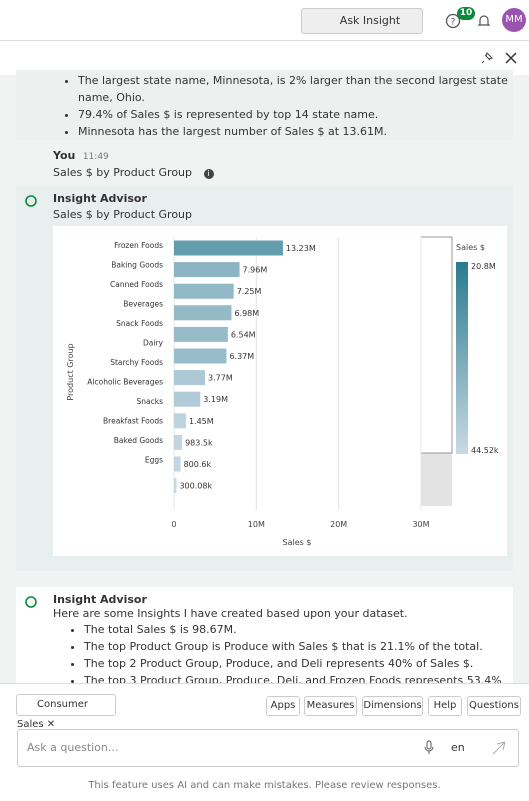  I want to click on toolbar-button: Questions, so click(494, 706).